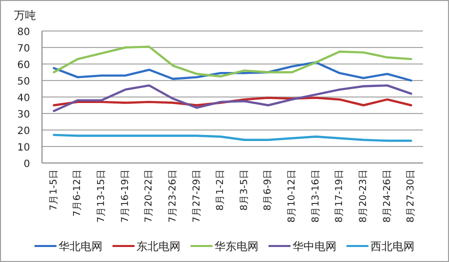 The image size is (449, 262). Describe the element at coordinates (316, 196) in the screenshot. I see `x-tick-label: 8月13-16日` at that location.